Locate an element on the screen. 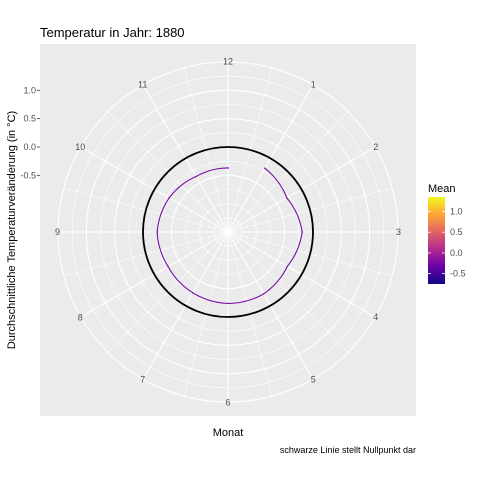 Image resolution: width=480 pixels, height=480 pixels. month-label-8: 8 is located at coordinates (80, 317).